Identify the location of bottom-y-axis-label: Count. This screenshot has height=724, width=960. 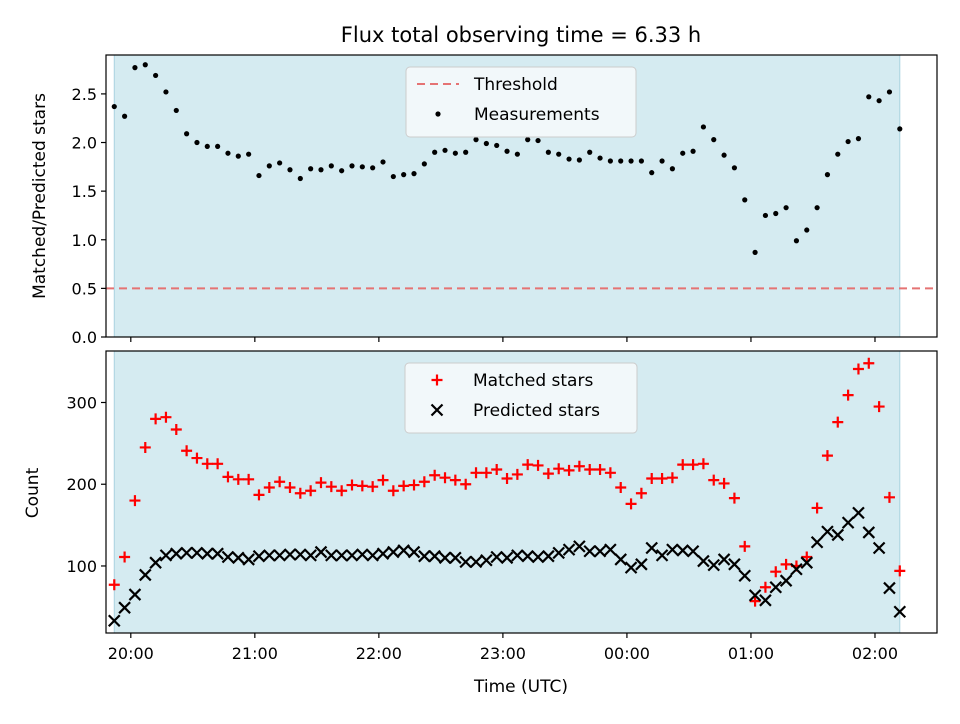
(33, 492).